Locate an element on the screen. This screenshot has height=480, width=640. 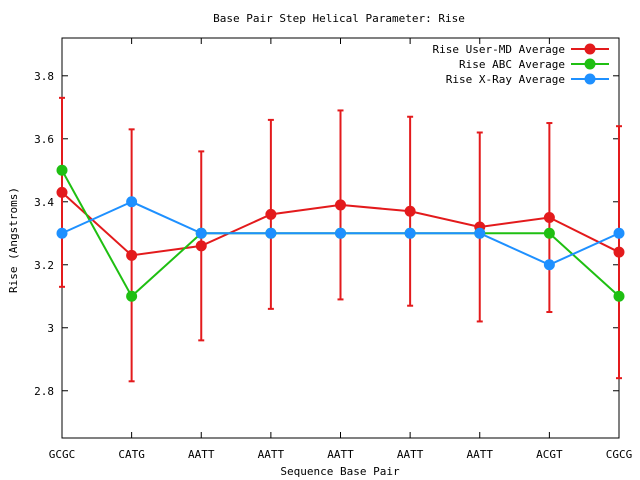
legend-label: Rise User-MD Average is located at coordinates (499, 49).